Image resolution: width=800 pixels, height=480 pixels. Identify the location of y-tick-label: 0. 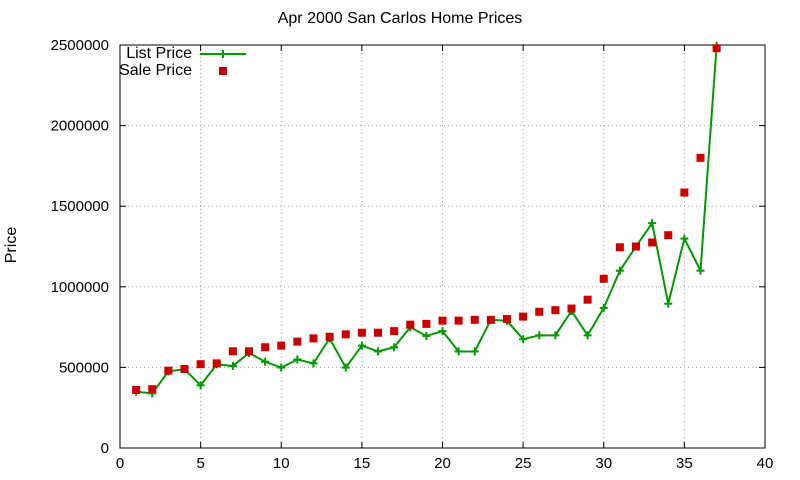
(105, 448).